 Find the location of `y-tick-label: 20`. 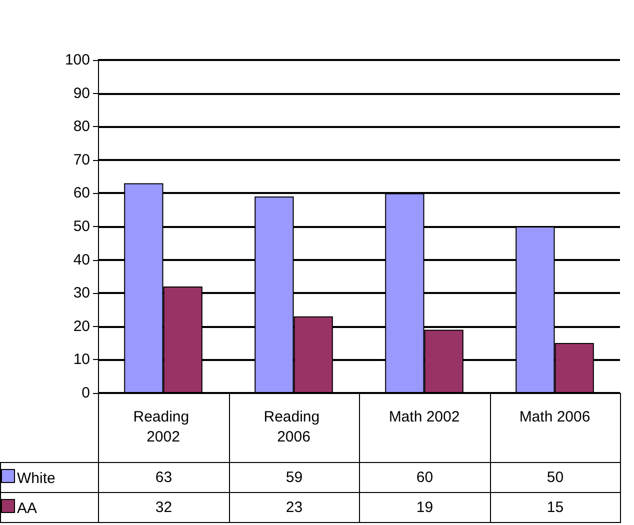

y-tick-label: 20 is located at coordinates (81, 326).